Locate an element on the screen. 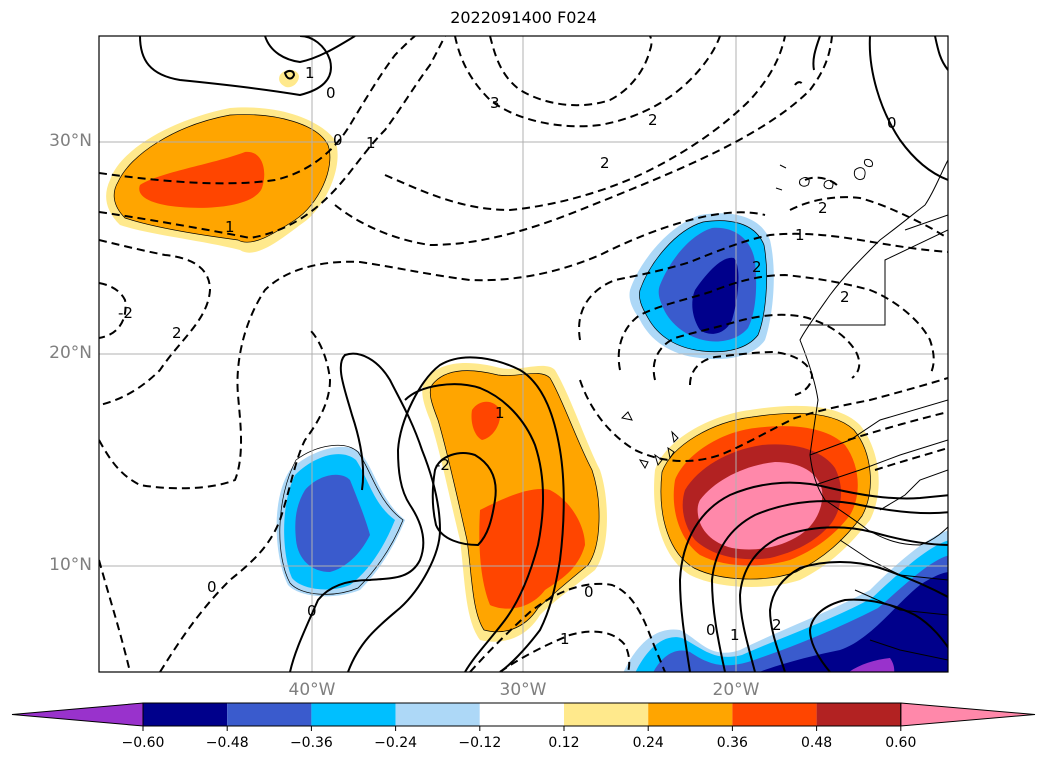  colorbar-tick-label: −0.60 is located at coordinates (143, 743).